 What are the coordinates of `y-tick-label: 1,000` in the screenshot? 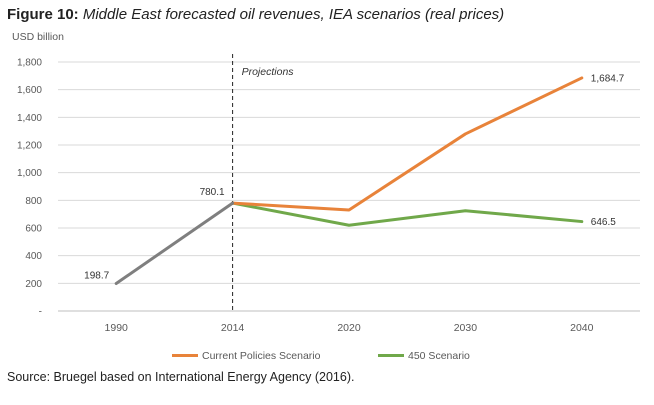 It's located at (29, 173).